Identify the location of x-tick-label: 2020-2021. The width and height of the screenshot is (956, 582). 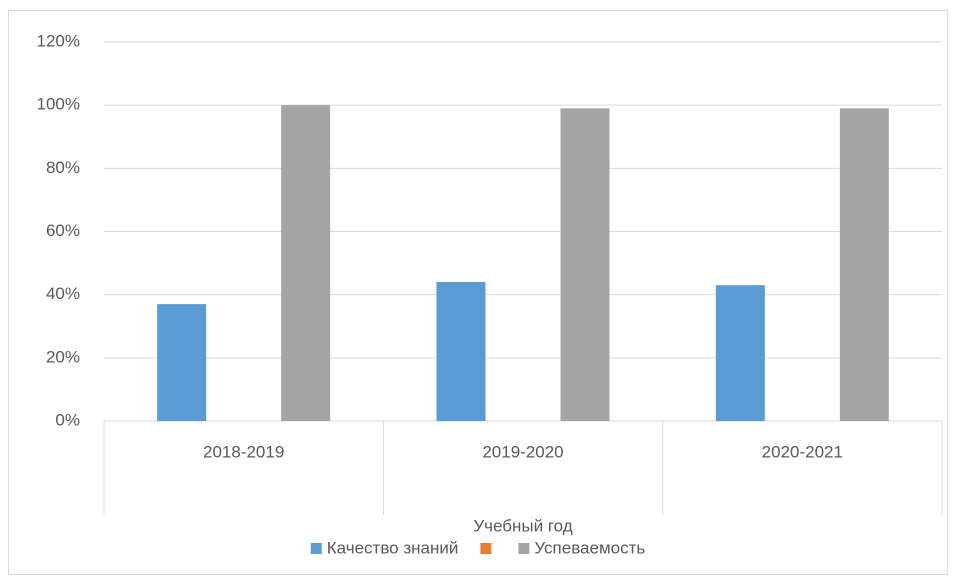
(802, 451).